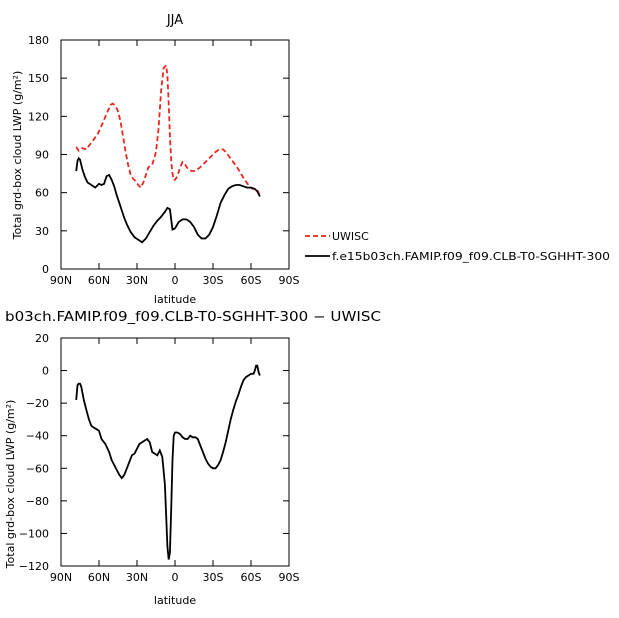 The height and width of the screenshot is (618, 619). What do you see at coordinates (37, 501) in the screenshot?
I see `y-tick-label: −80` at bounding box center [37, 501].